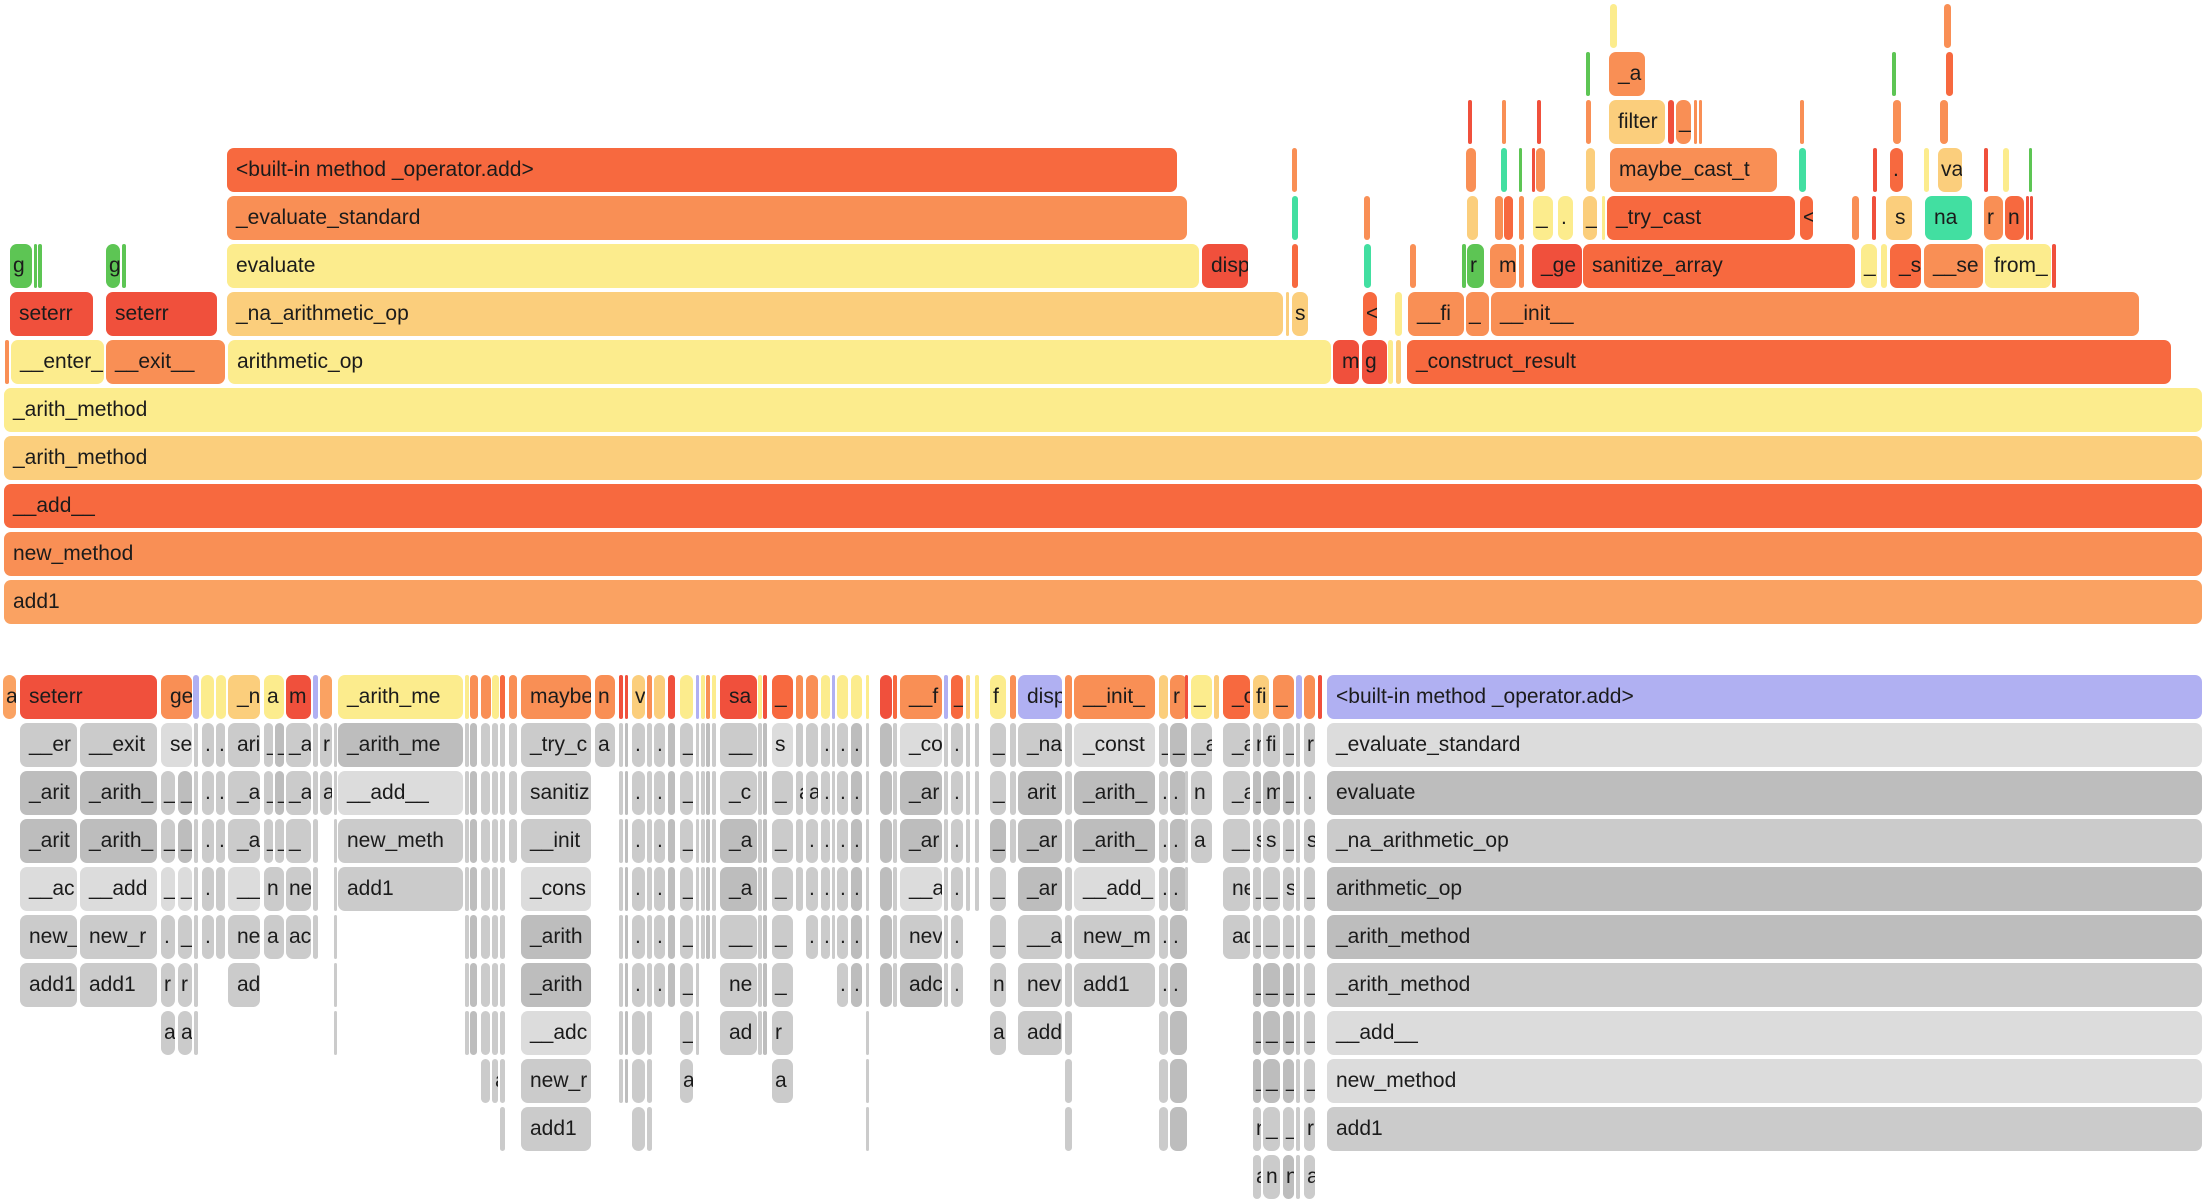 The height and width of the screenshot is (1199, 2206). I want to click on frame-seterr: seterr, so click(51, 314).